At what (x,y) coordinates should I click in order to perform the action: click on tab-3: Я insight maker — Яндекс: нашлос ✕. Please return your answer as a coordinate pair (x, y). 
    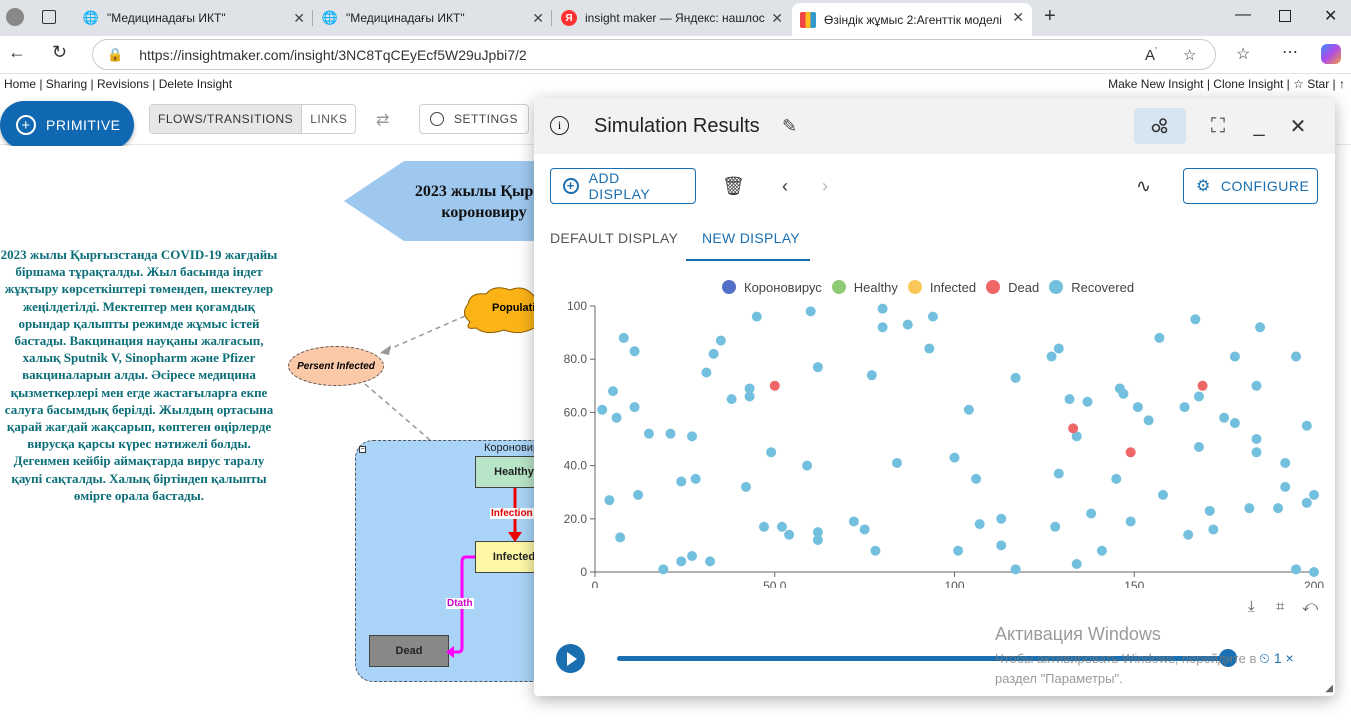
    Looking at the image, I should click on (672, 18).